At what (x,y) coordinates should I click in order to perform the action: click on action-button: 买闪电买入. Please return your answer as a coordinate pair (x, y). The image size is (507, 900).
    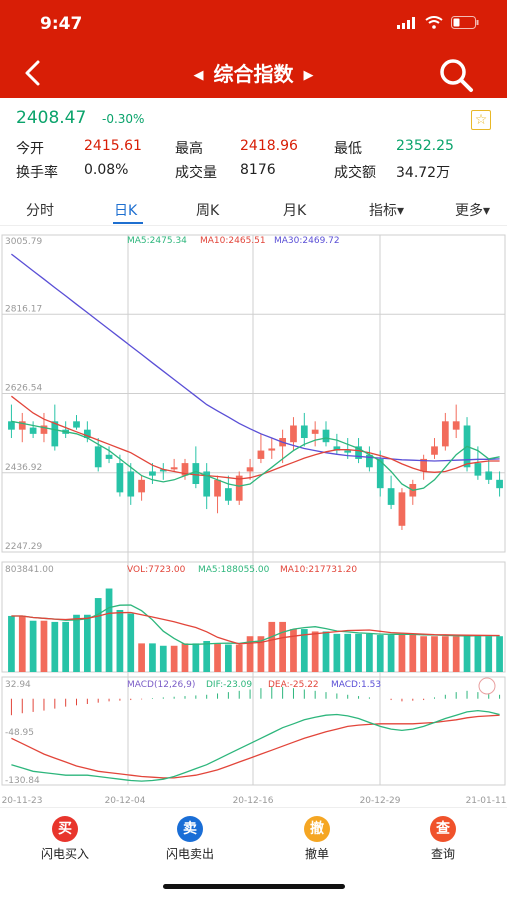
    Looking at the image, I should click on (65, 839).